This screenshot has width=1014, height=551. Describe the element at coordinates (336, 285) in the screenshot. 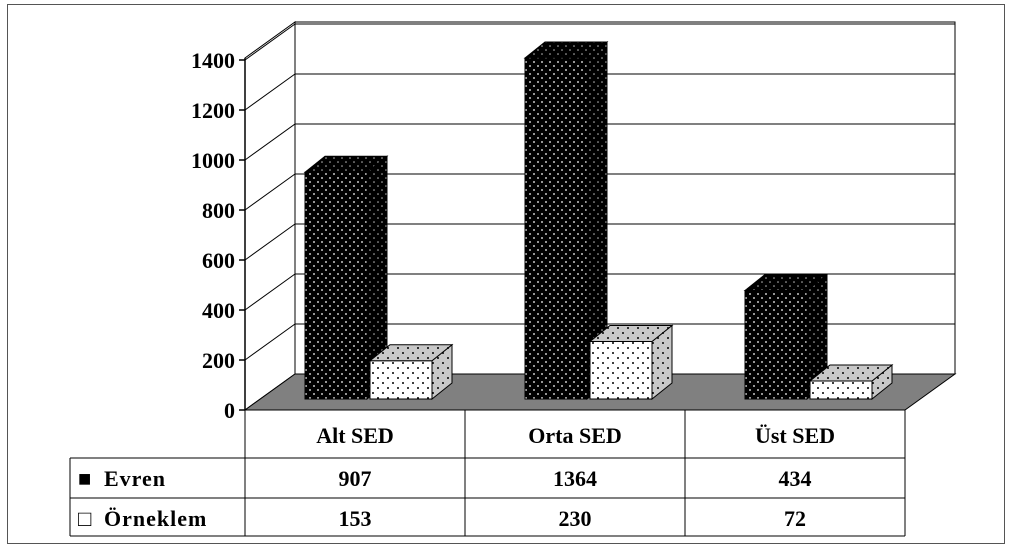

I see `bar-evren-0-front` at that location.